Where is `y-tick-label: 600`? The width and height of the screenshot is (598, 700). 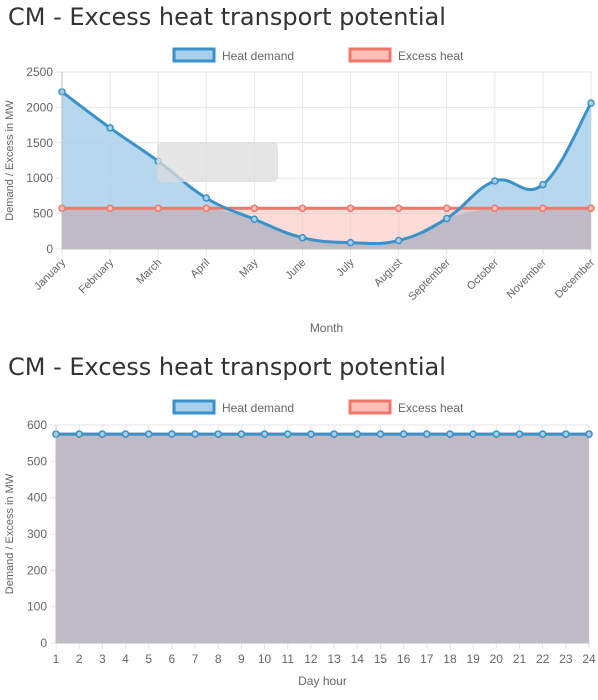
y-tick-label: 600 is located at coordinates (37, 425).